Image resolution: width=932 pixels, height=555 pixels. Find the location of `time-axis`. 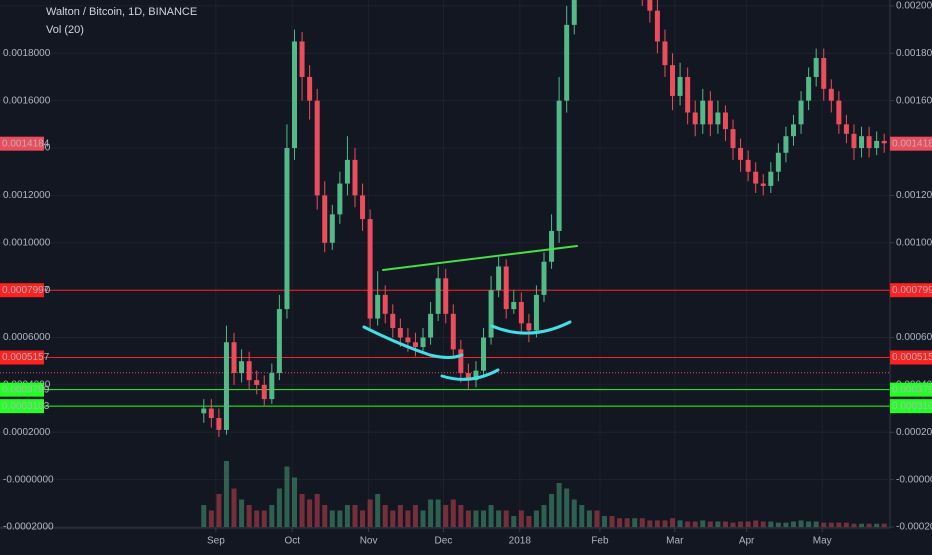

time-axis is located at coordinates (445, 539).